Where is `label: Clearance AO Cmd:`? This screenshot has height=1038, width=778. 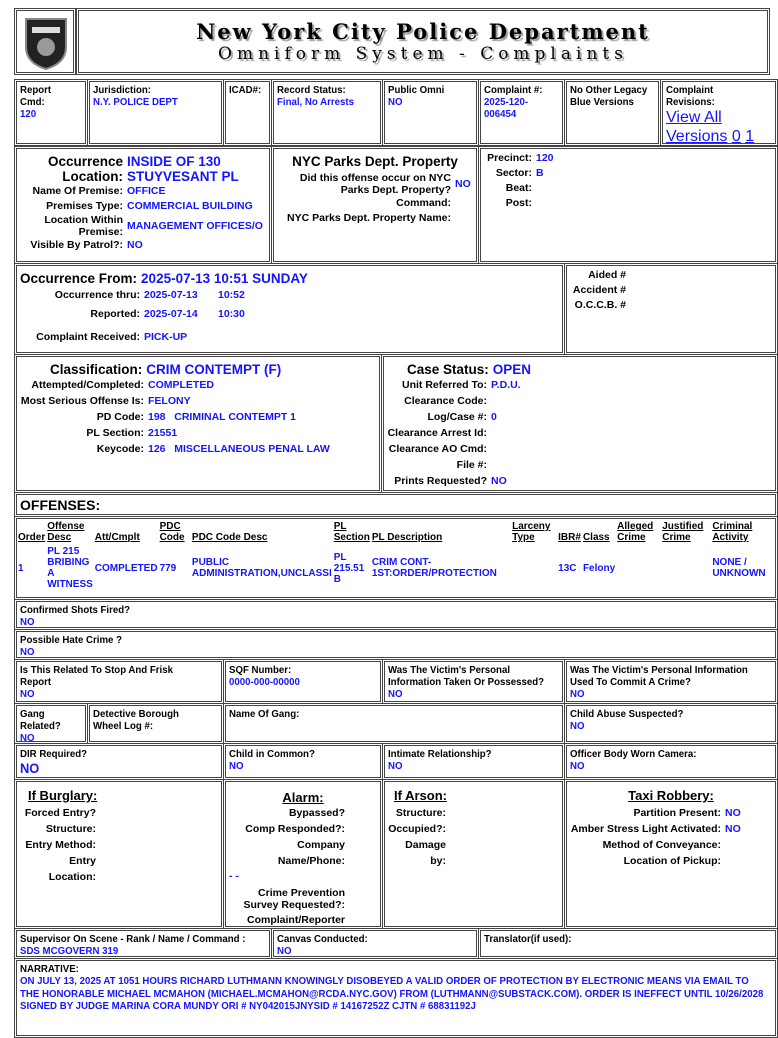 label: Clearance AO Cmd: is located at coordinates (437, 449).